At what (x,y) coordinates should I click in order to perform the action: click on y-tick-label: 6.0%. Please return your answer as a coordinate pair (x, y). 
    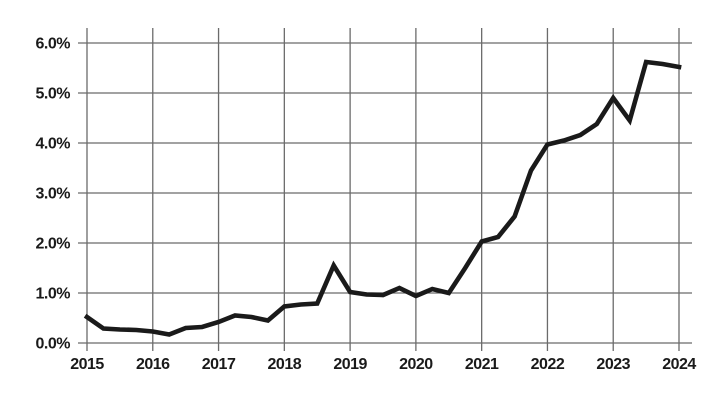
    Looking at the image, I should click on (53, 44).